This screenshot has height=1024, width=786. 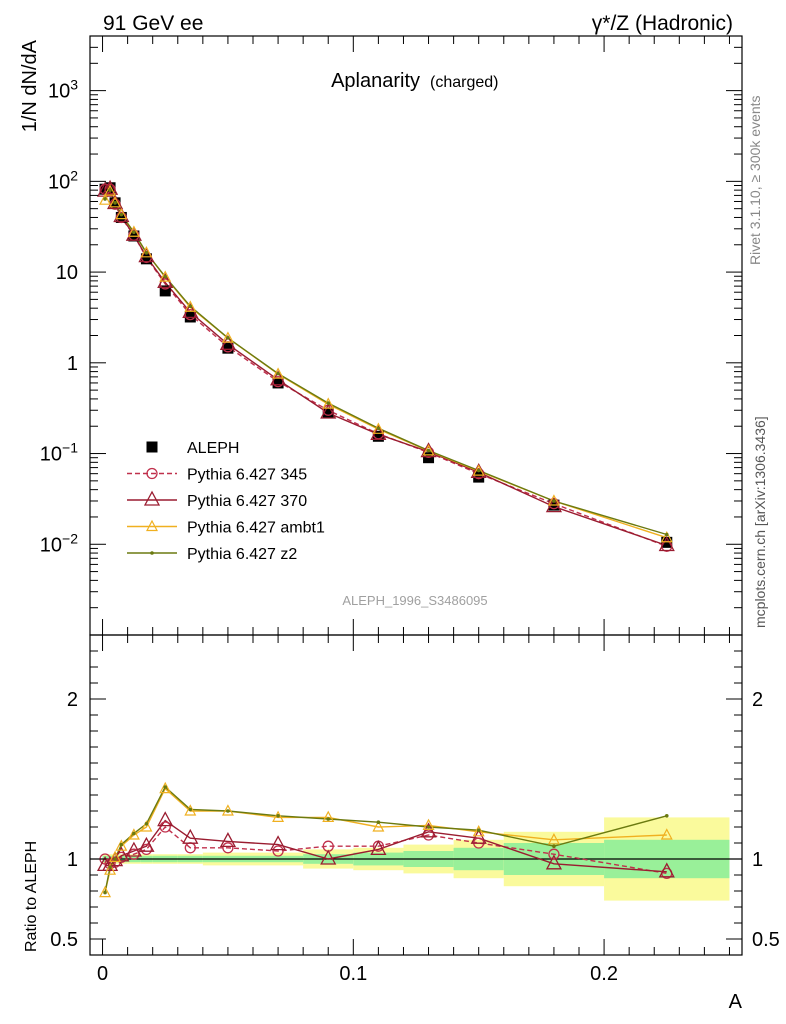 What do you see at coordinates (375, 81) in the screenshot?
I see `plot-title: Aplanarity` at bounding box center [375, 81].